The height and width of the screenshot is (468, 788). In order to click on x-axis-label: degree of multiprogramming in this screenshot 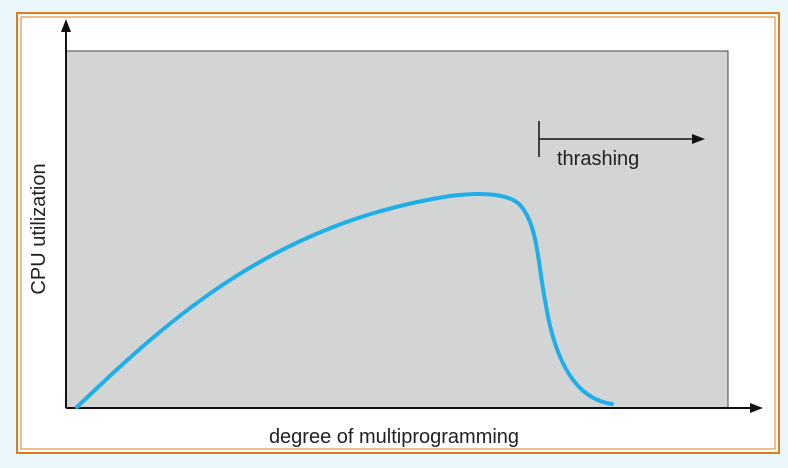, I will do `click(394, 437)`.